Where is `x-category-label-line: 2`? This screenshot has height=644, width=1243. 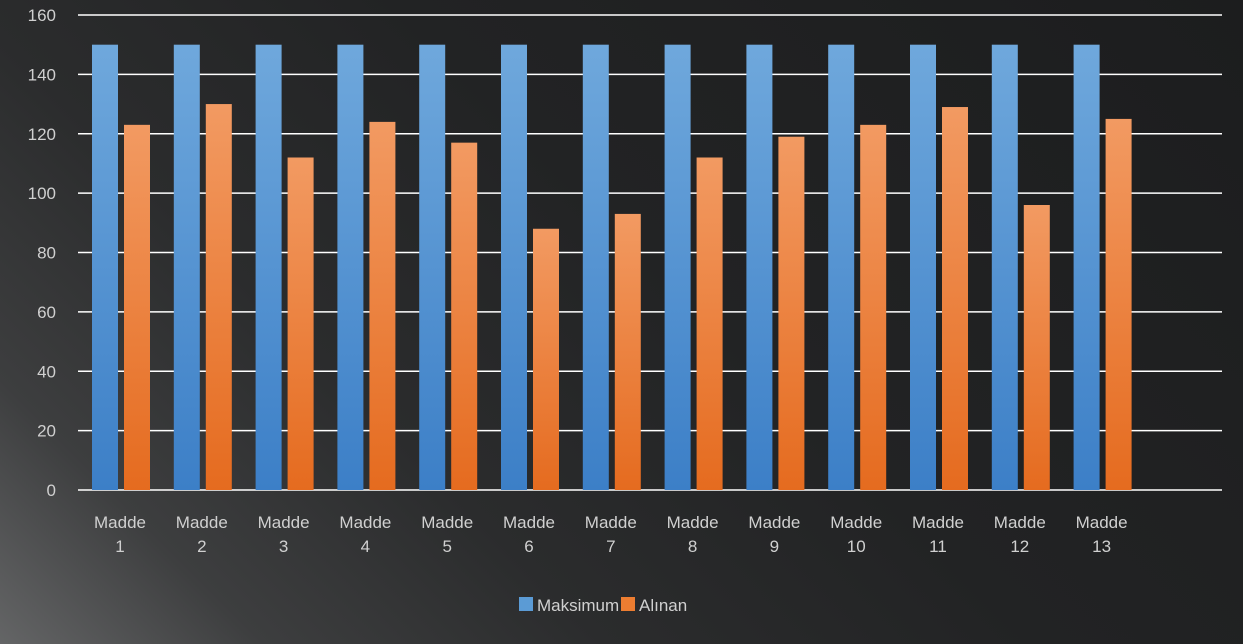
x-category-label-line: 2 is located at coordinates (201, 546).